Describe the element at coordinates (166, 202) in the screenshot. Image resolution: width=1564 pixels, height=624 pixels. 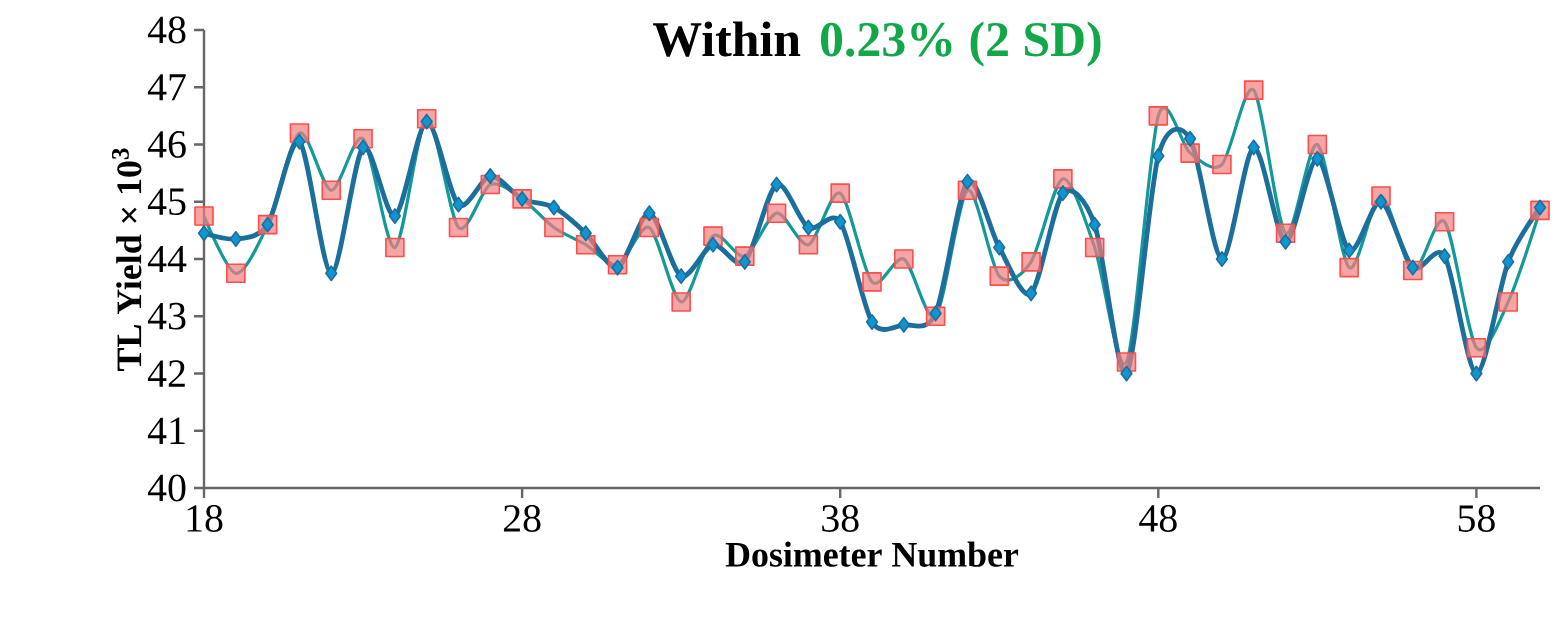
I see `y-tick-label: 45` at that location.